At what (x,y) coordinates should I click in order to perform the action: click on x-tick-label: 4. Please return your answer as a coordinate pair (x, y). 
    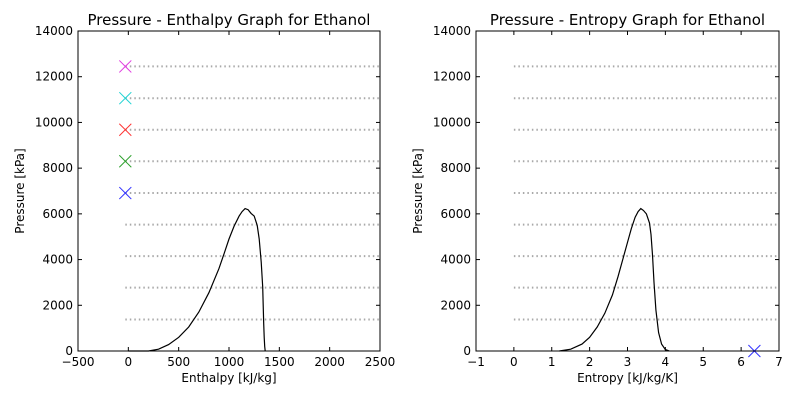
    Looking at the image, I should click on (666, 362).